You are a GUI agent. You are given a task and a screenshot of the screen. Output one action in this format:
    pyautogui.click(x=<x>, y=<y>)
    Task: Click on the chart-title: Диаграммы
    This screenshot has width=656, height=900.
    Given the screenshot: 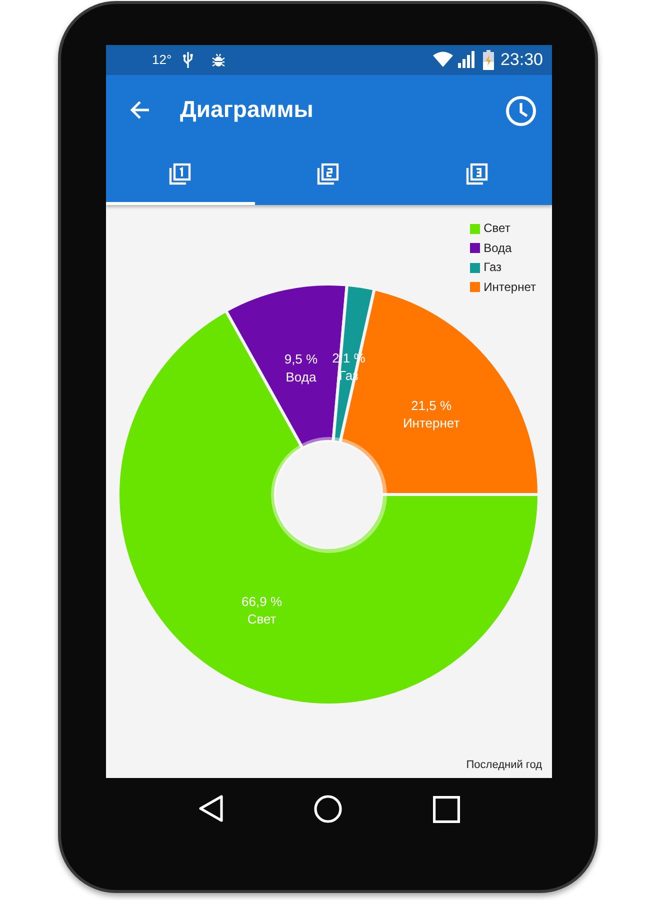 What is the action you would take?
    pyautogui.click(x=247, y=109)
    